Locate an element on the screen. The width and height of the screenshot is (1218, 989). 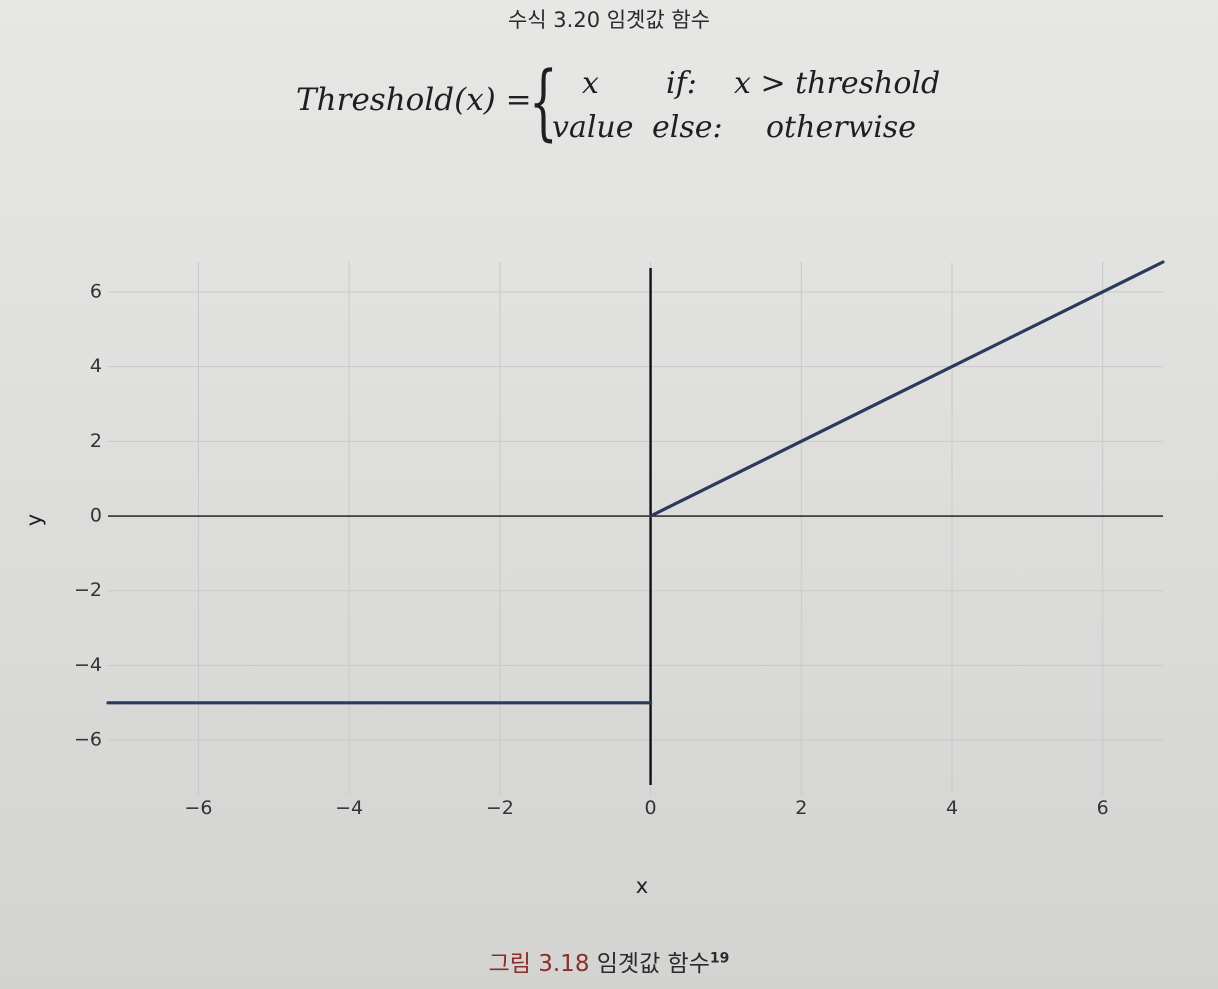
equation-heading: 수식 3.20 임곗값 함수 is located at coordinates (609, 20).